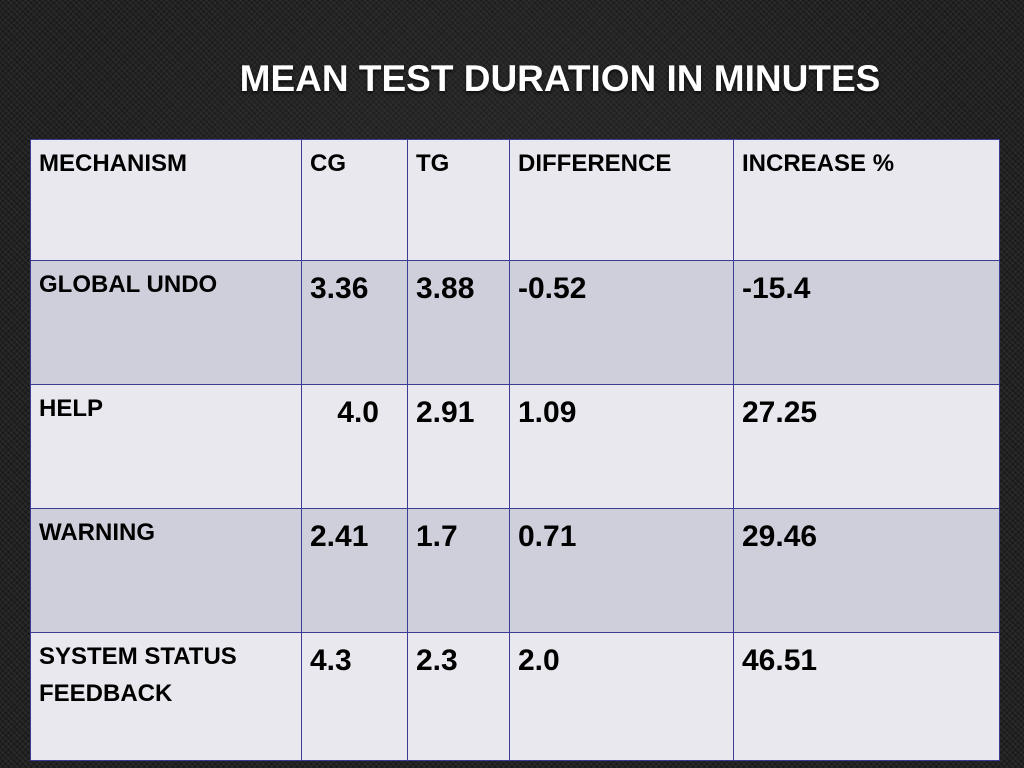 Image resolution: width=1024 pixels, height=768 pixels. I want to click on tg-cell: 2.3, so click(458, 696).